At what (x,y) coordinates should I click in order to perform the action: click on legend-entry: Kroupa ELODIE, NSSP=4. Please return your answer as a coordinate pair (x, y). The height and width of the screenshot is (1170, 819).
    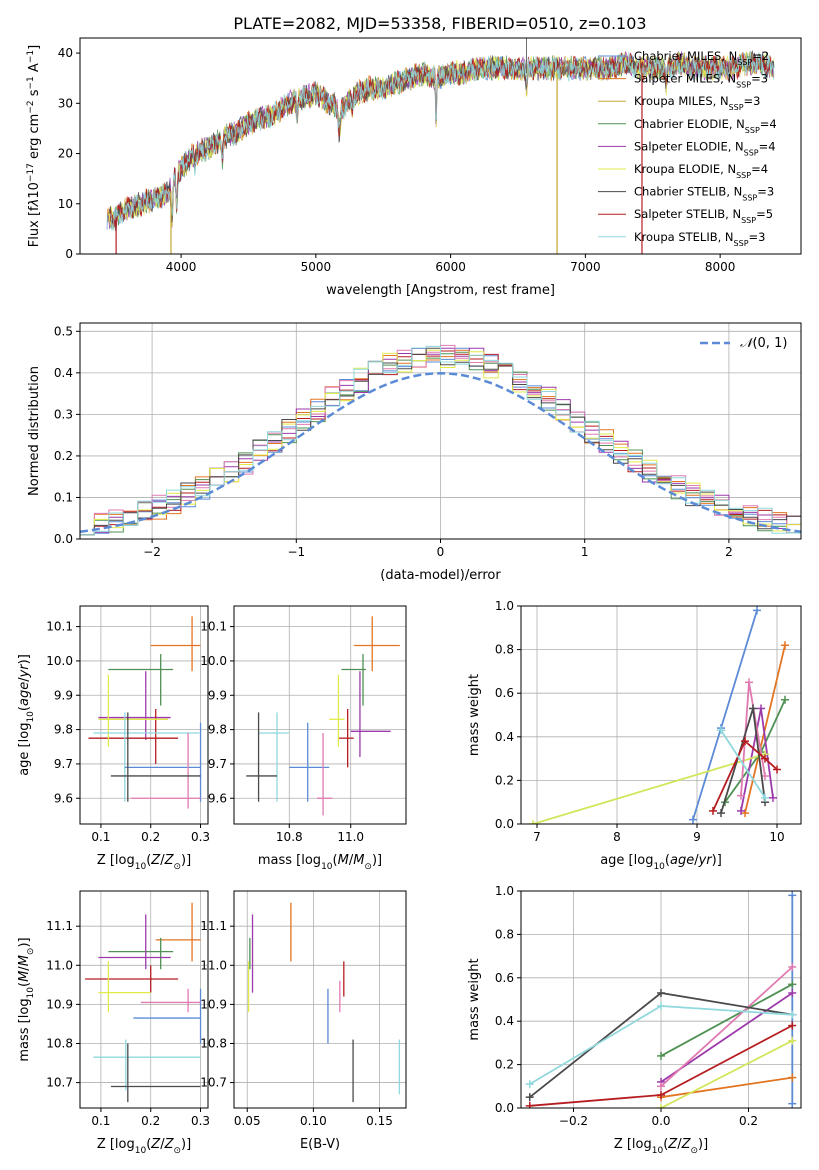
    Looking at the image, I should click on (701, 171).